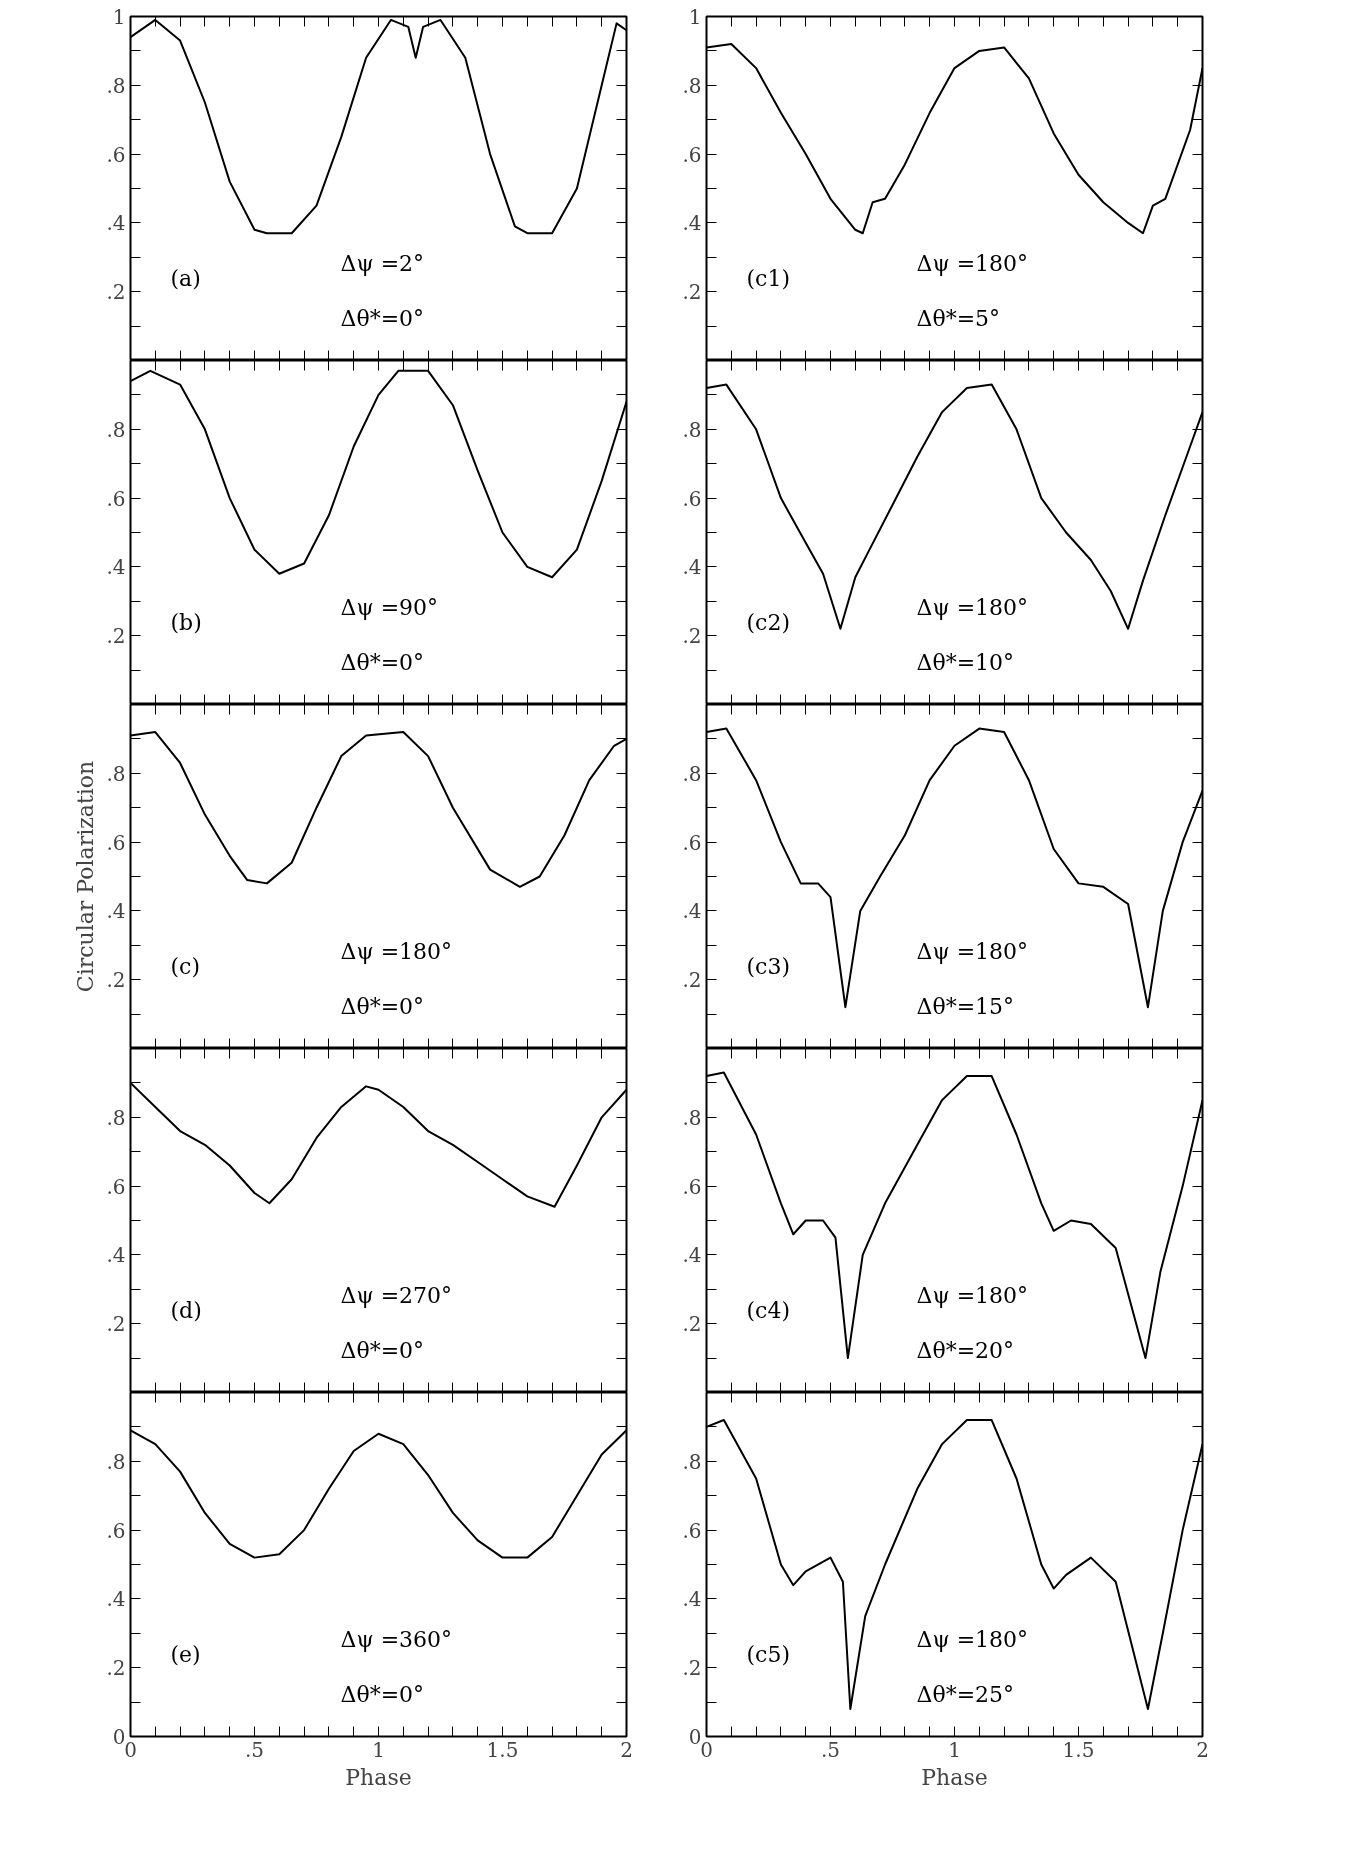 The height and width of the screenshot is (1861, 1357). What do you see at coordinates (389, 607) in the screenshot?
I see `annotation: Δψ =90°` at bounding box center [389, 607].